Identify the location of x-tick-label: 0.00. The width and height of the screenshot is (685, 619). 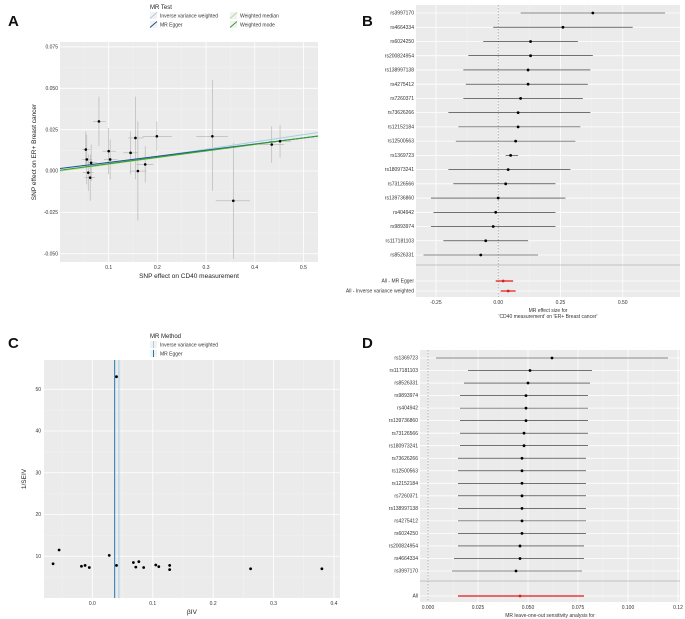
(498, 303).